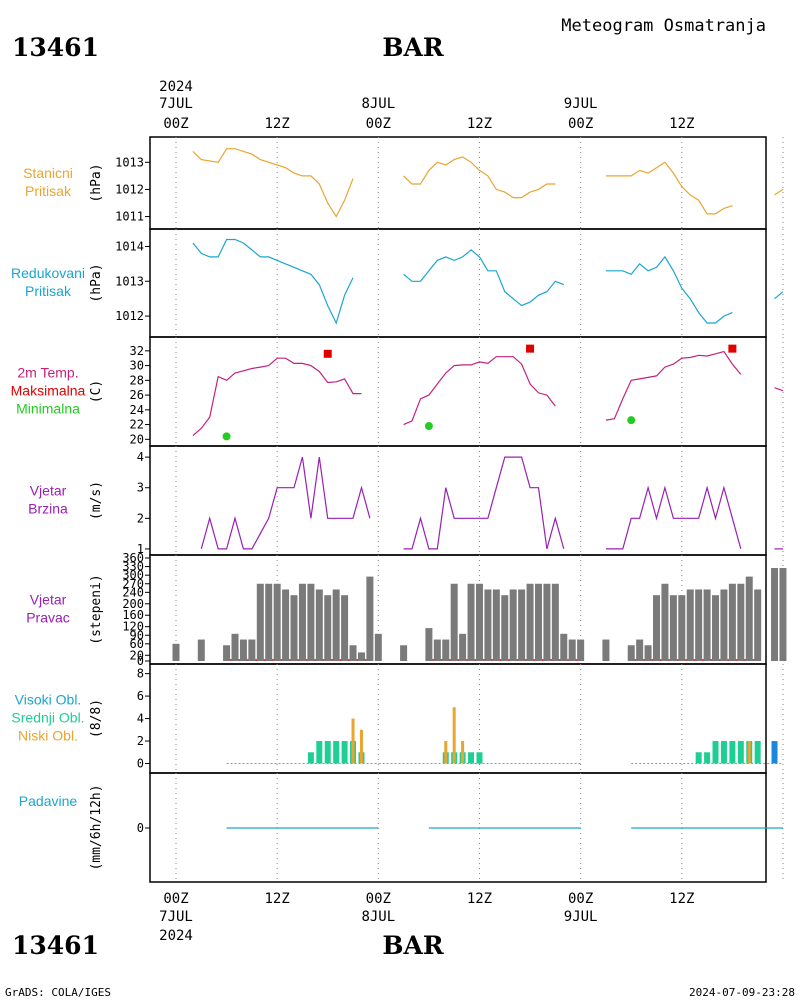 The image size is (800, 1000). What do you see at coordinates (47, 718) in the screenshot?
I see `panel-label: Srednji Obl.` at bounding box center [47, 718].